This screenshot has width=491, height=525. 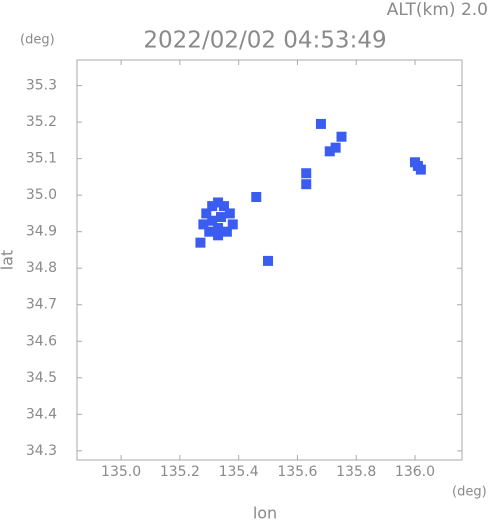 What do you see at coordinates (356, 472) in the screenshot?
I see `x-tick-label: 135.8` at bounding box center [356, 472].